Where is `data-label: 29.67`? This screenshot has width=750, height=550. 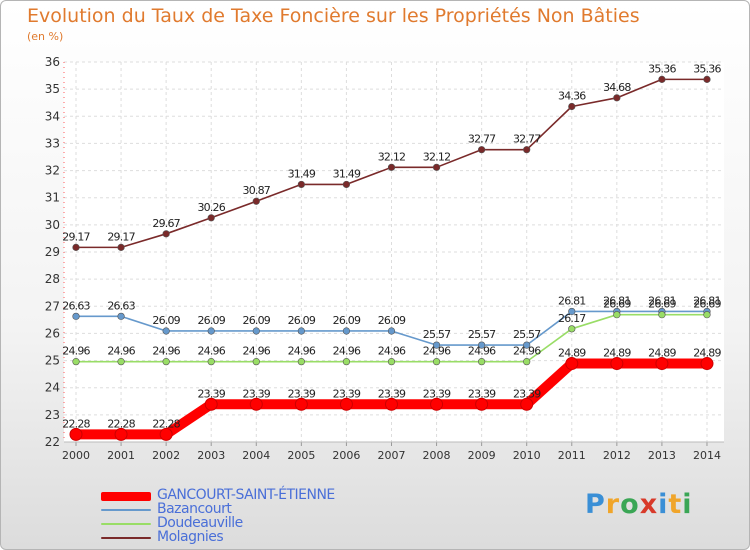
data-label: 29.67 is located at coordinates (166, 223).